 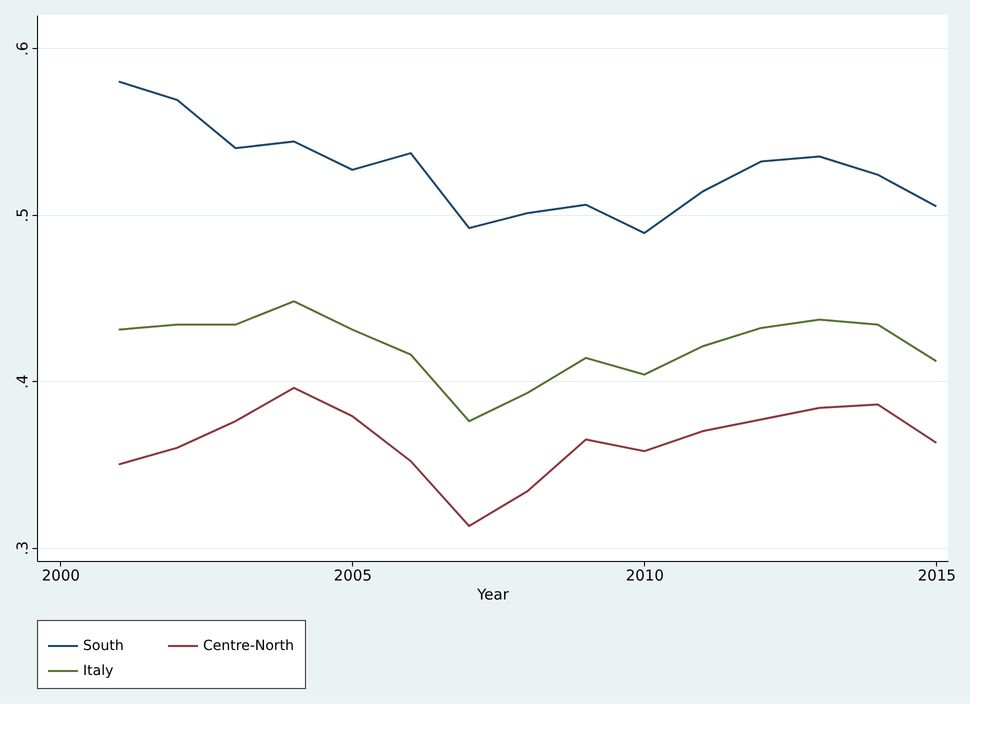 I want to click on y-tick-label: .5, so click(x=23, y=215).